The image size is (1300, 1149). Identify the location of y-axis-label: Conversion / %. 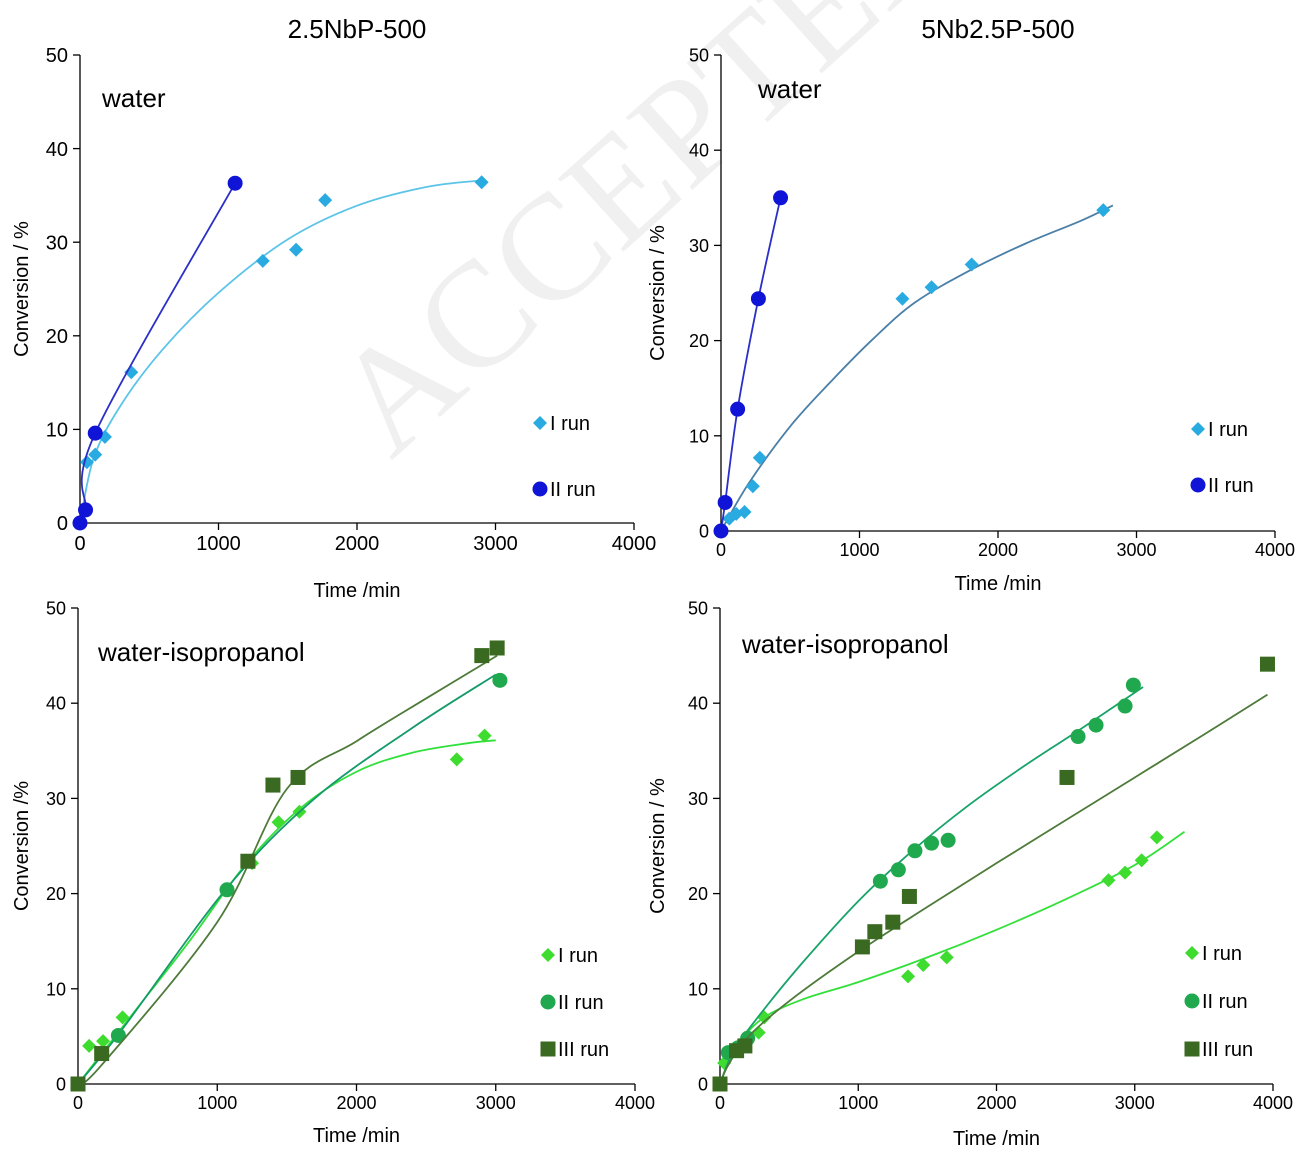
(658, 846).